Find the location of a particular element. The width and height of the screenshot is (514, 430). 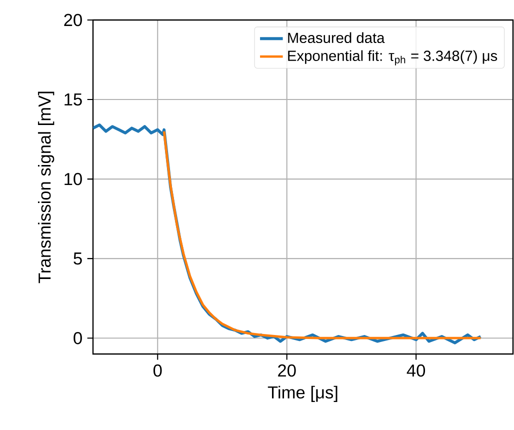

y-axis-title: Transmission signal [mV] is located at coordinates (46, 188).